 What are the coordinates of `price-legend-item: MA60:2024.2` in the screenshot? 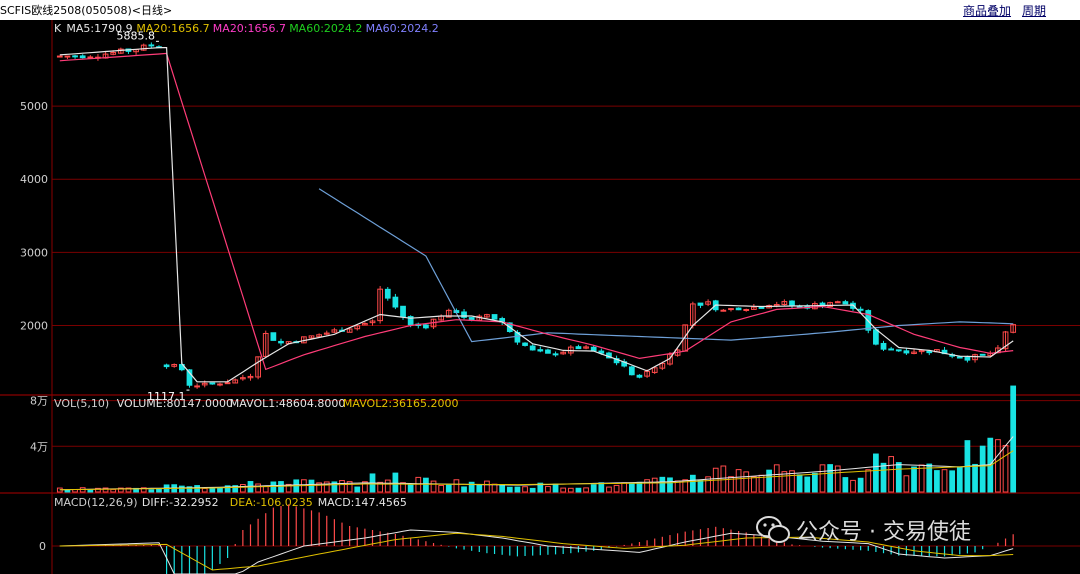 It's located at (402, 28).